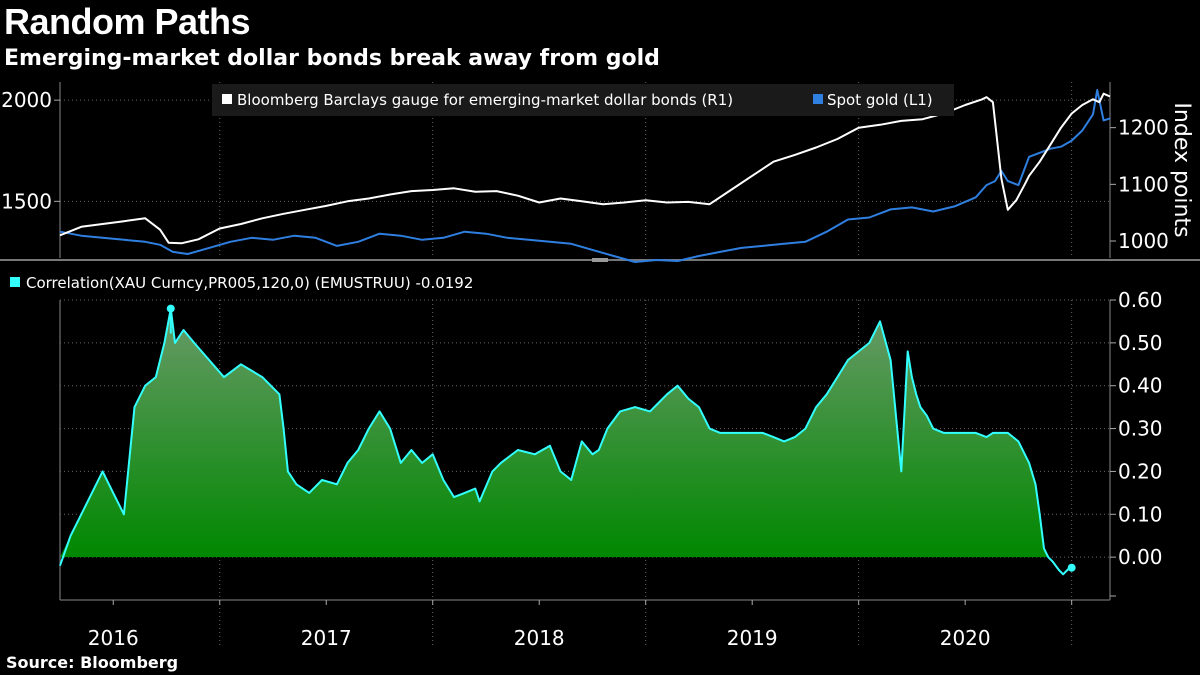 This screenshot has height=675, width=1200. What do you see at coordinates (1140, 386) in the screenshot?
I see `bottom-tick-label: 0.40` at bounding box center [1140, 386].